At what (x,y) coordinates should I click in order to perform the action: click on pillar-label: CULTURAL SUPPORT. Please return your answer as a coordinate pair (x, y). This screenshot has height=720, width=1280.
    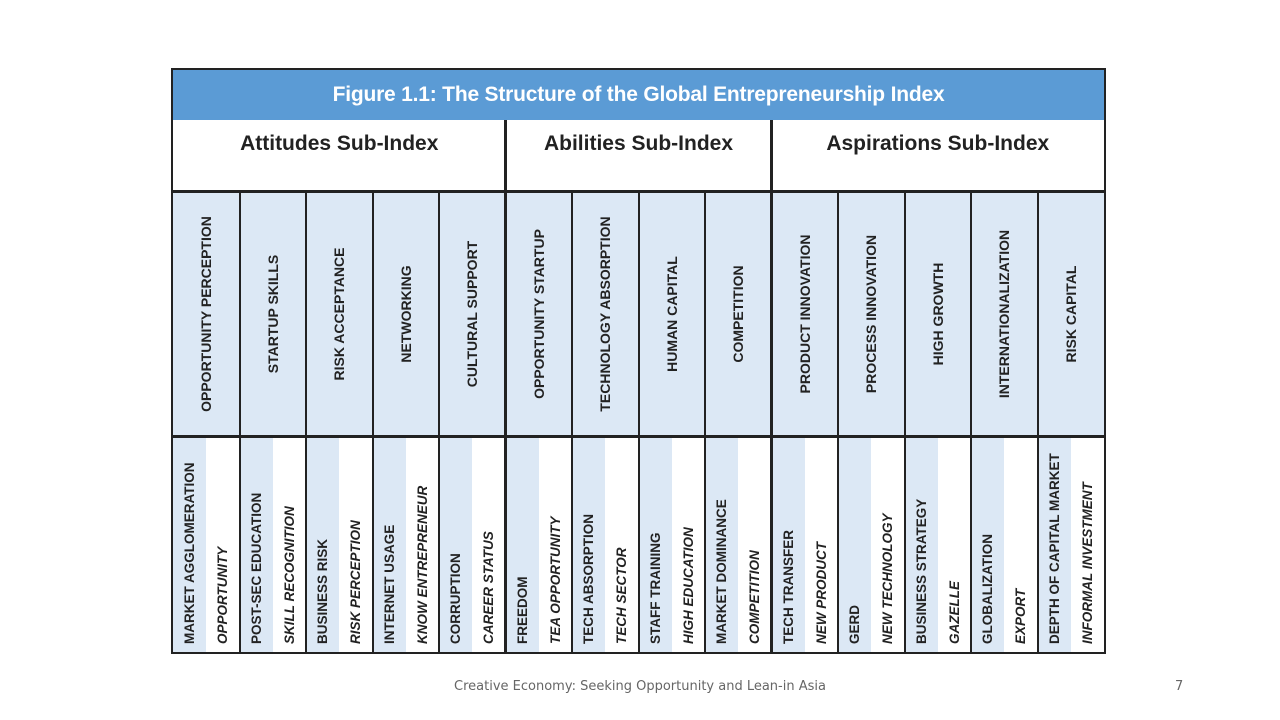
    Looking at the image, I should click on (472, 314).